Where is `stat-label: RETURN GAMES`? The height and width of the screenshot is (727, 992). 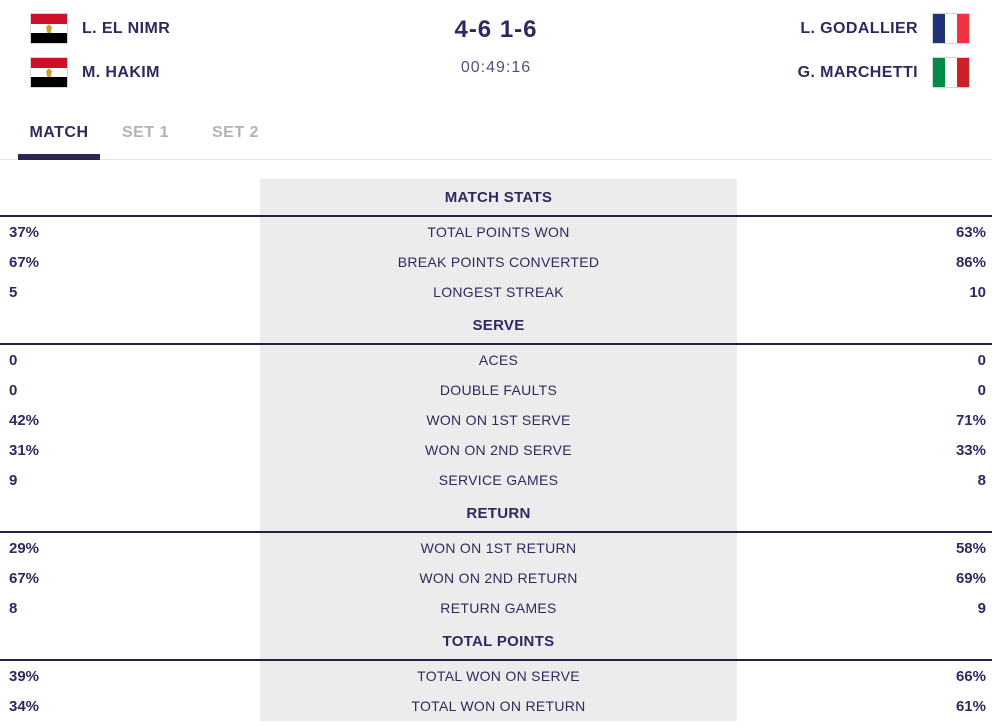
stat-label: RETURN GAMES is located at coordinates (498, 608).